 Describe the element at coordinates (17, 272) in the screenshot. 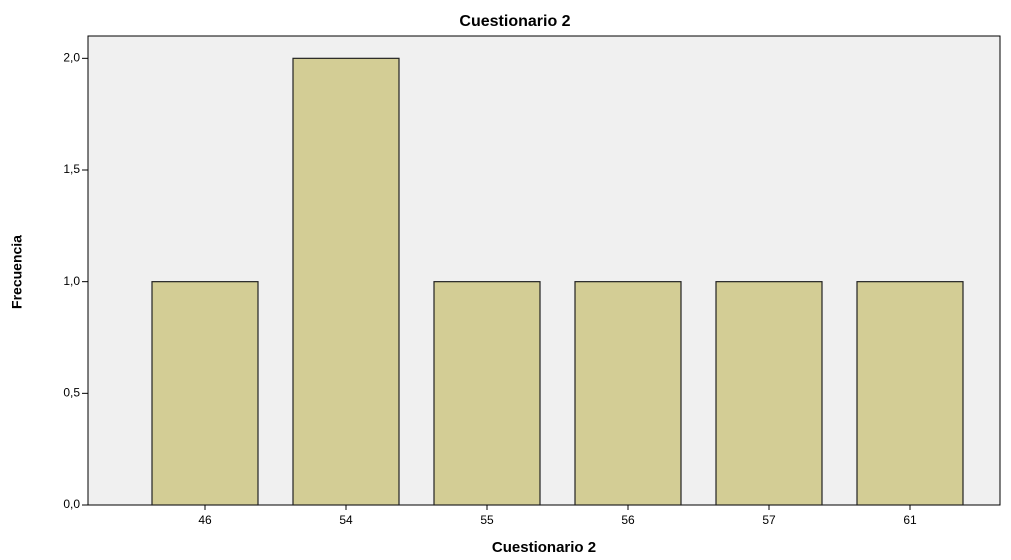

I see `y-axis-label: Frecuencia` at that location.